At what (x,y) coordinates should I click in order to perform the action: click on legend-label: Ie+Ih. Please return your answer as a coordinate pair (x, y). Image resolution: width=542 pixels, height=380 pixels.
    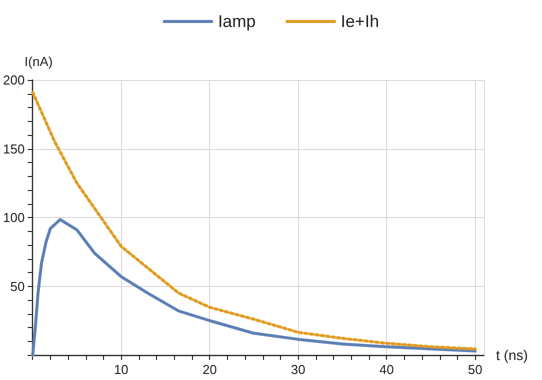
    Looking at the image, I should click on (360, 21).